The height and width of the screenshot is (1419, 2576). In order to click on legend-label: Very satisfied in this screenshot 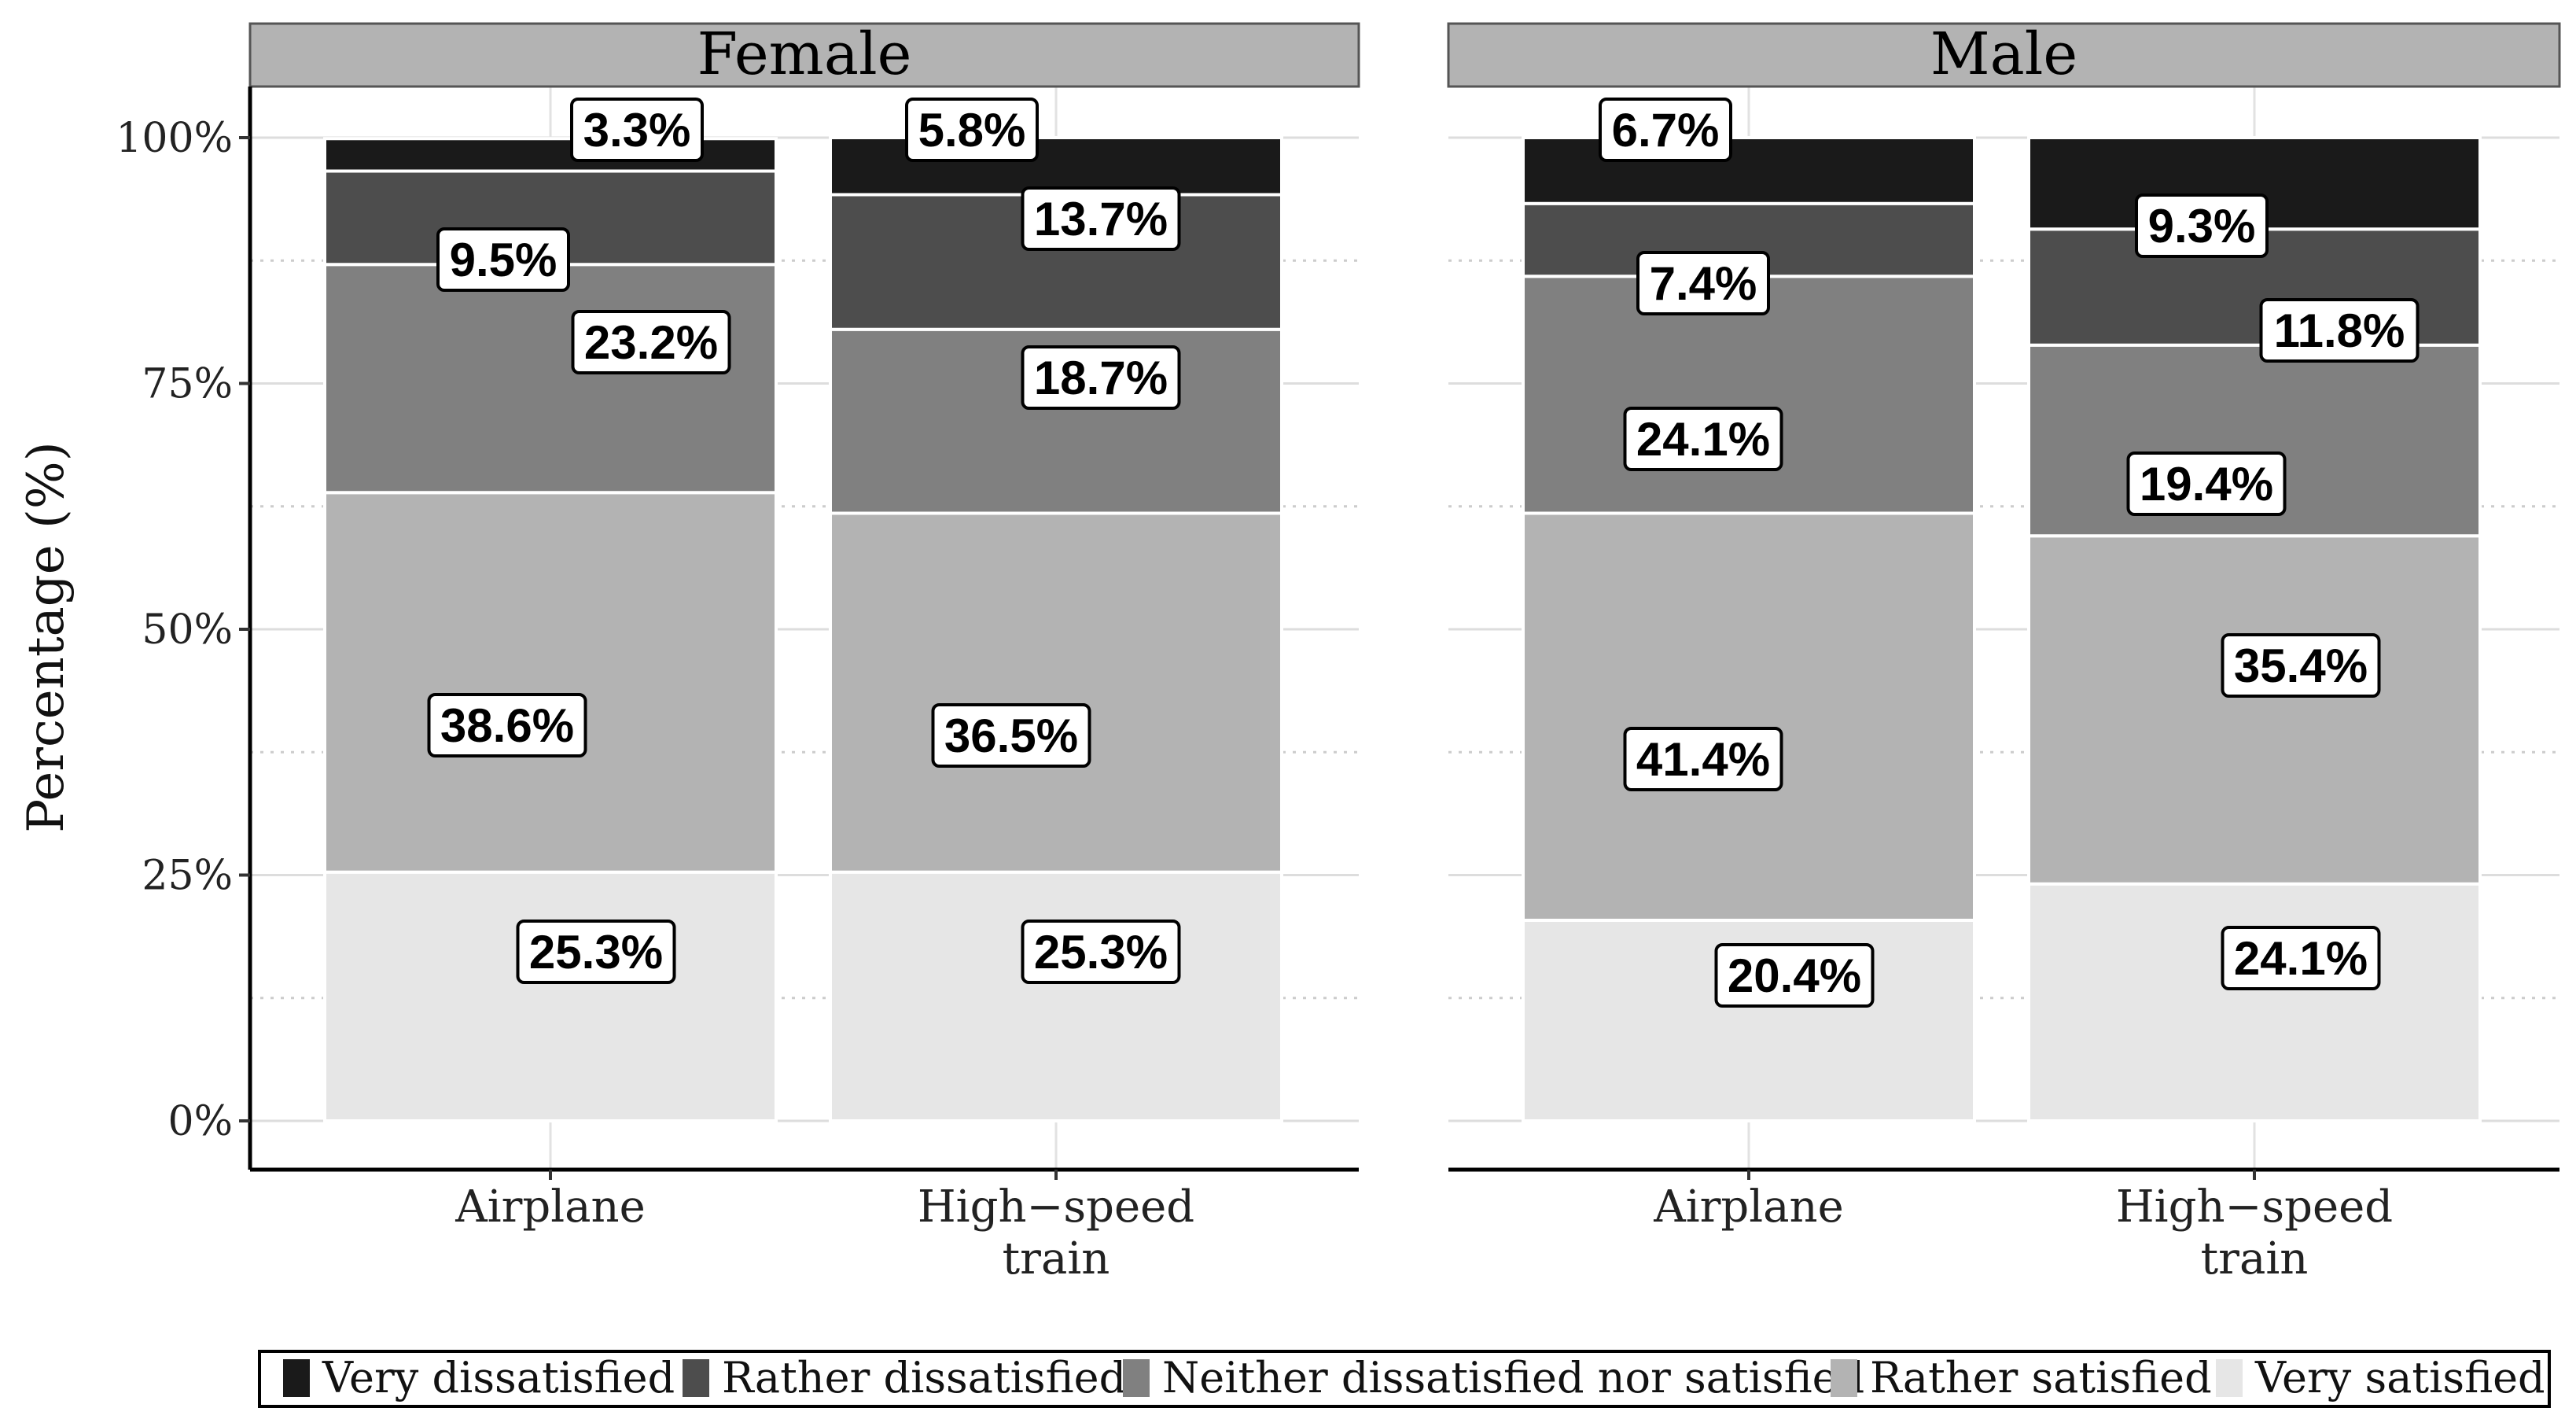, I will do `click(2399, 1377)`.